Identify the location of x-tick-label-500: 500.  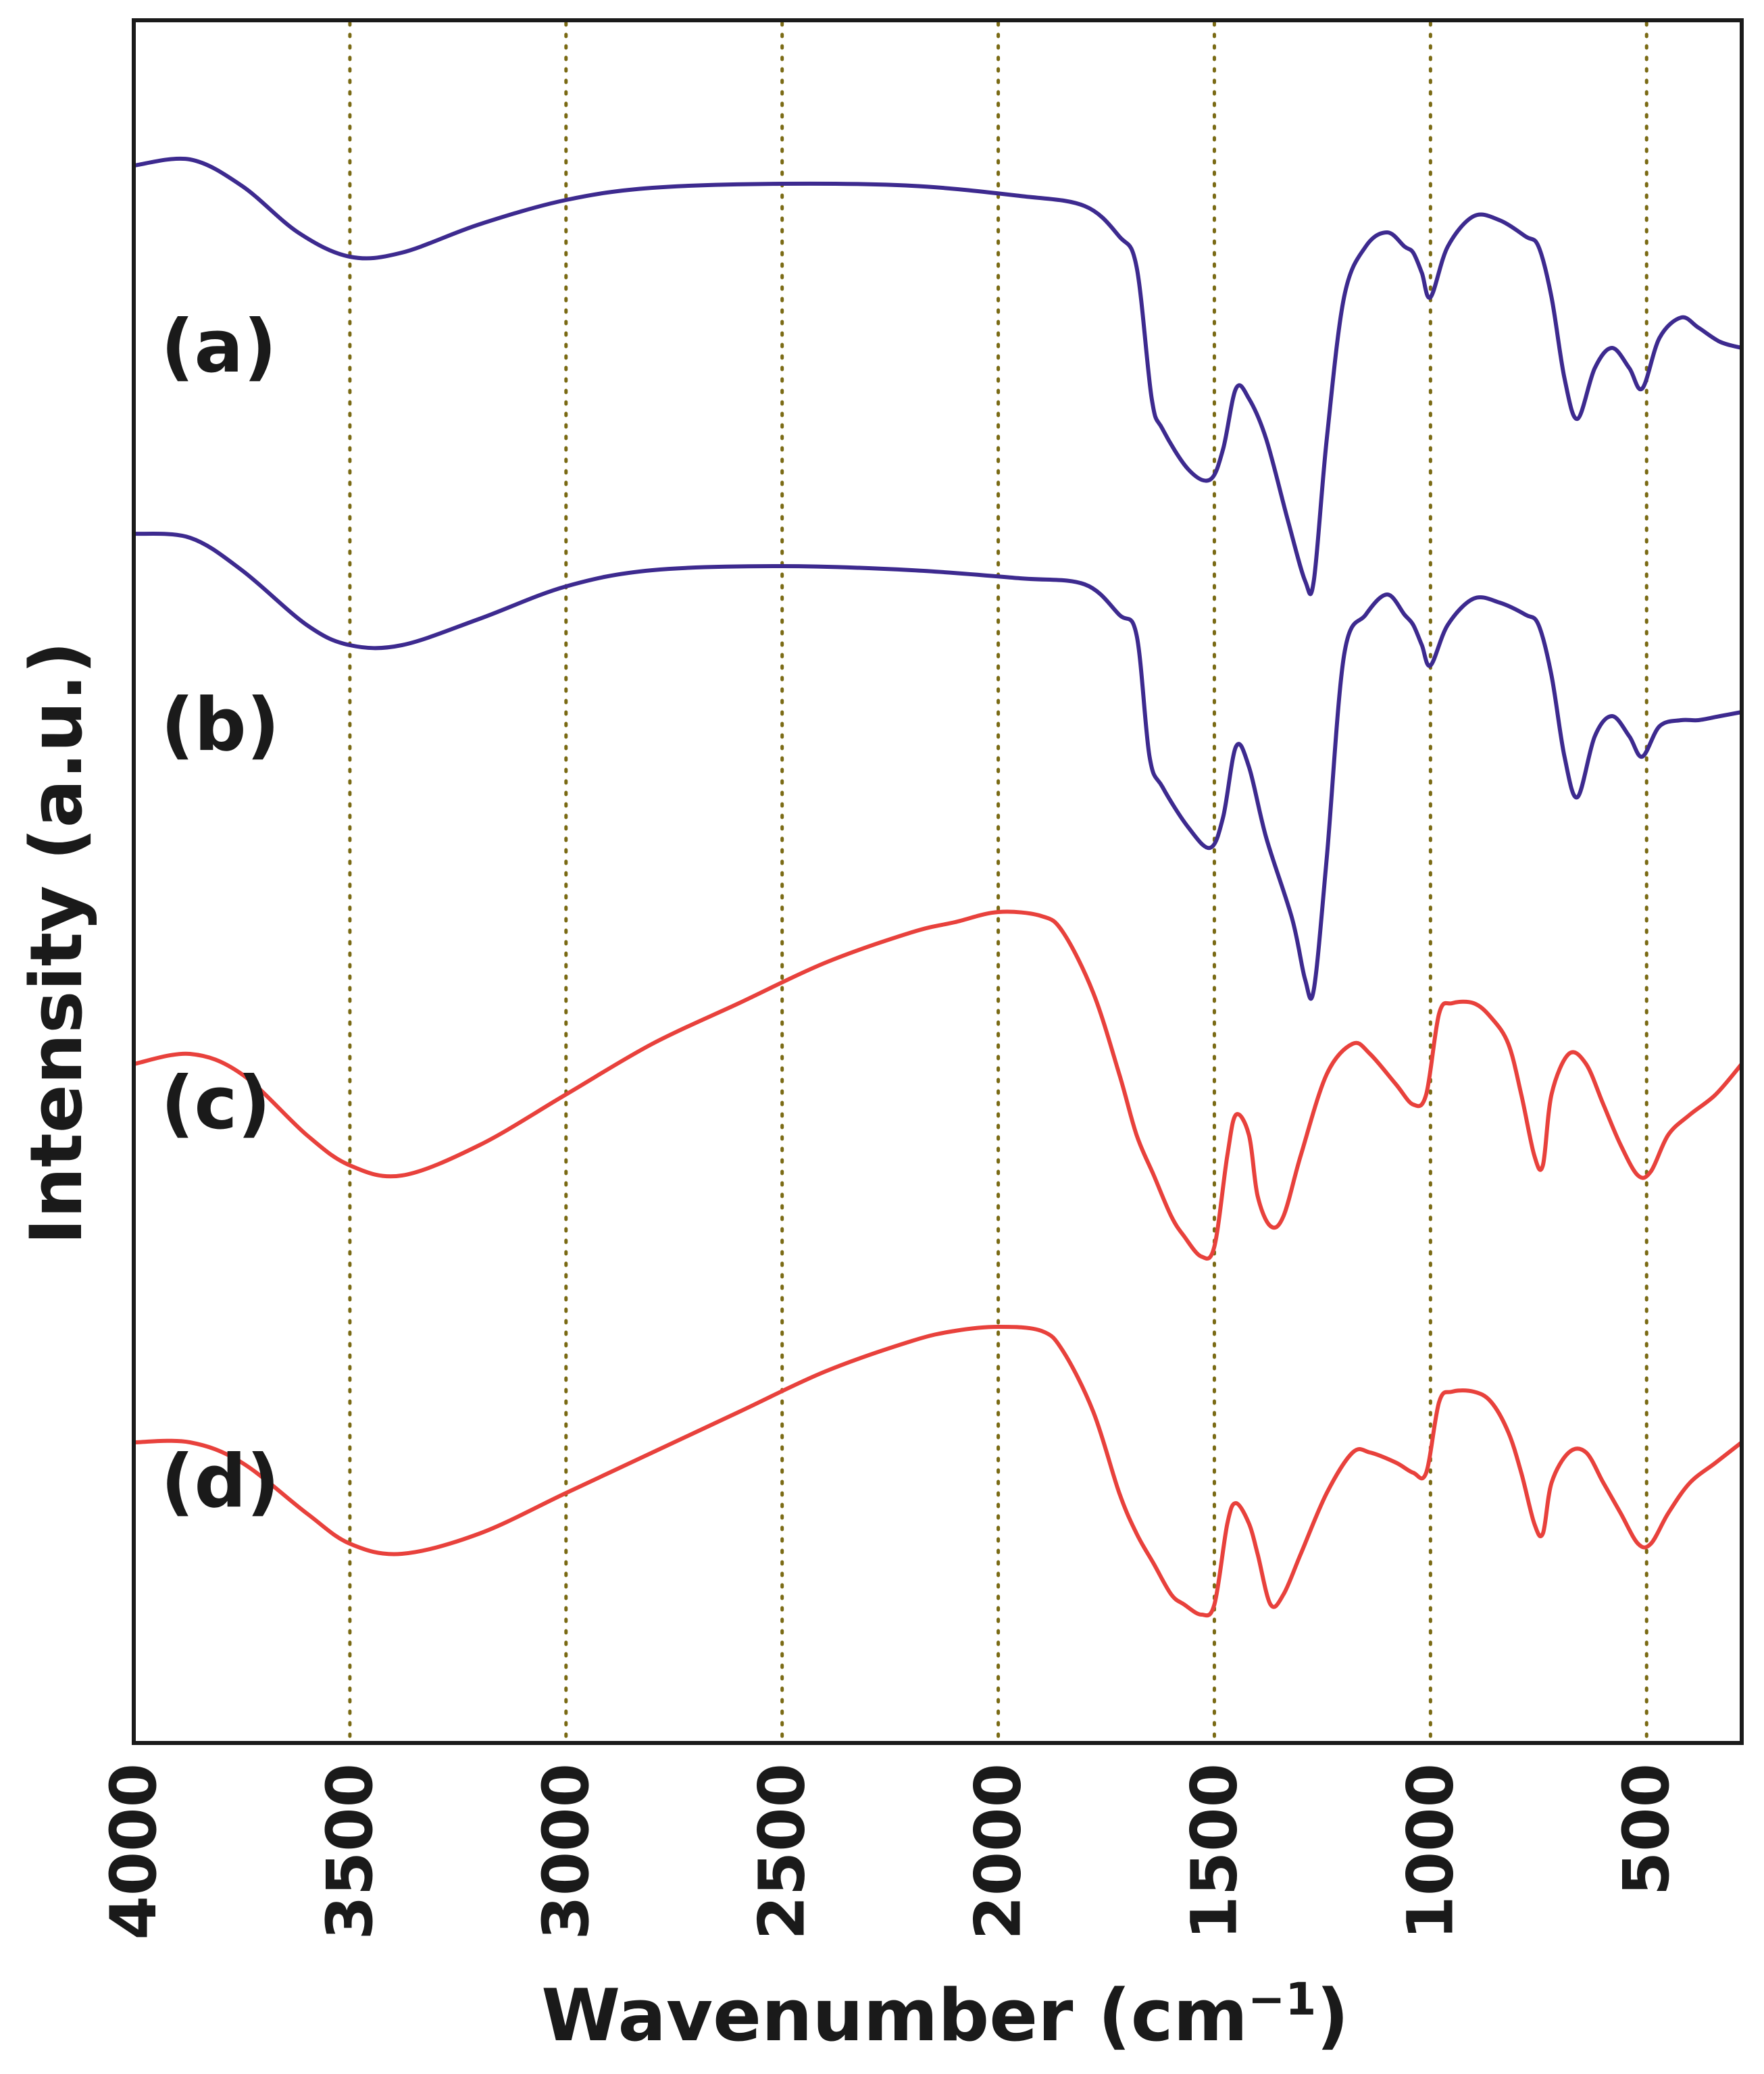
(1647, 1829).